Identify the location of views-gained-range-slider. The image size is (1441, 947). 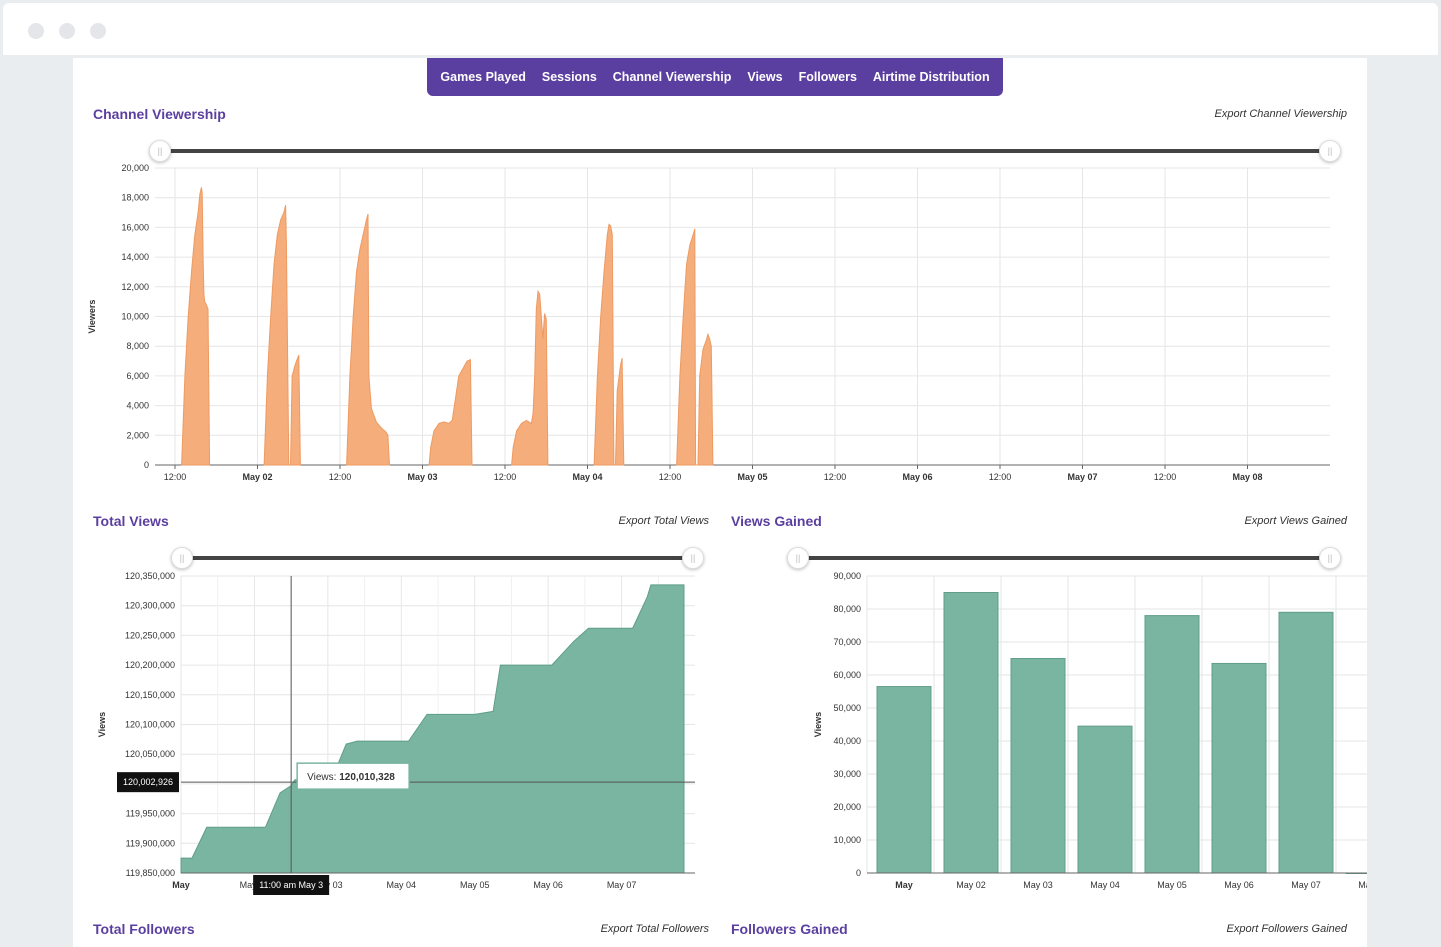
(1064, 558).